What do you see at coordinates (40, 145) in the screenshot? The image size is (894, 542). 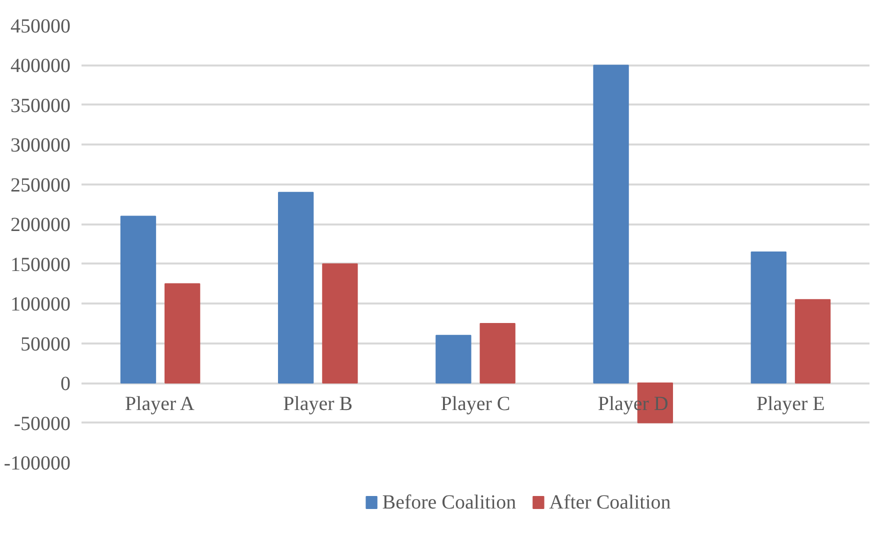 I see `y-tick-label: 300000` at bounding box center [40, 145].